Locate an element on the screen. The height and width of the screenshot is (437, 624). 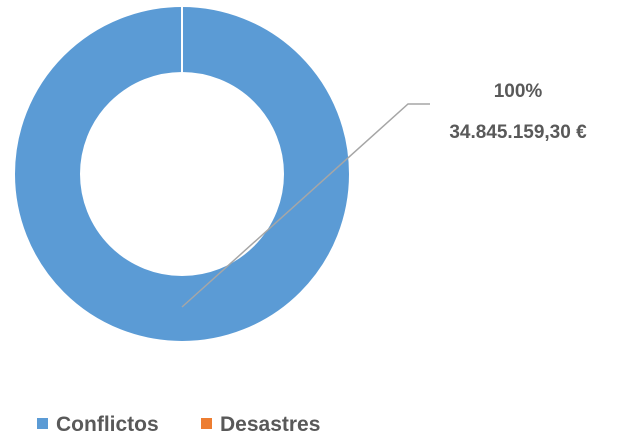
legend: Conflictos Desastres is located at coordinates (178, 424).